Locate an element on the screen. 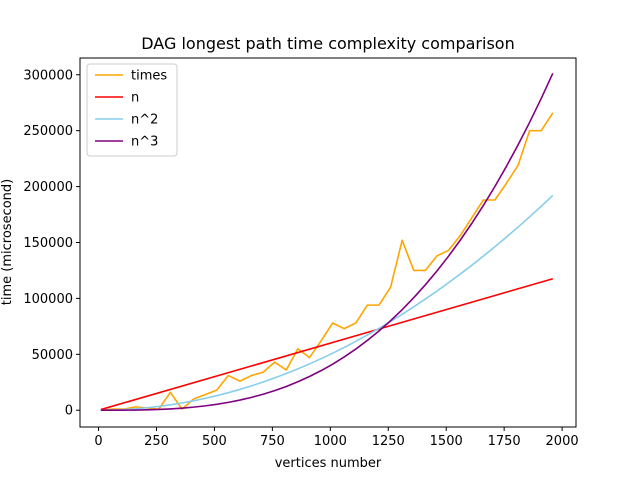  y-tick-label: 300000 is located at coordinates (48, 75).